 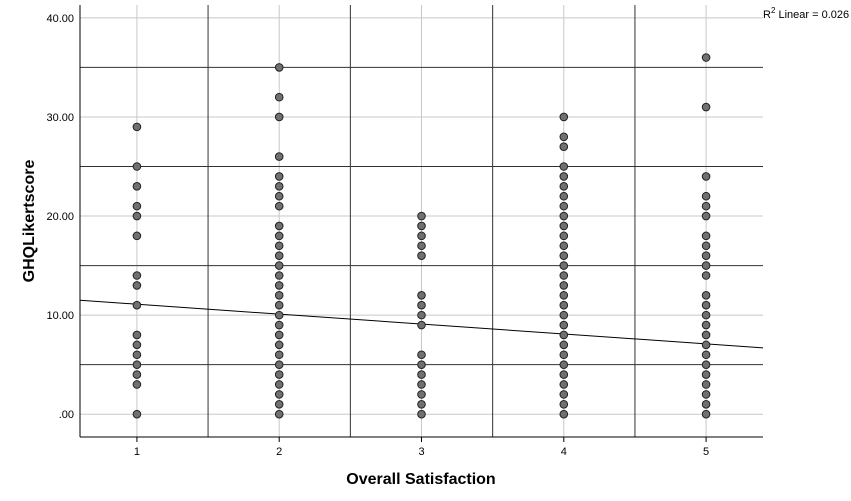 I want to click on x-tick-label: 2, so click(x=279, y=452).